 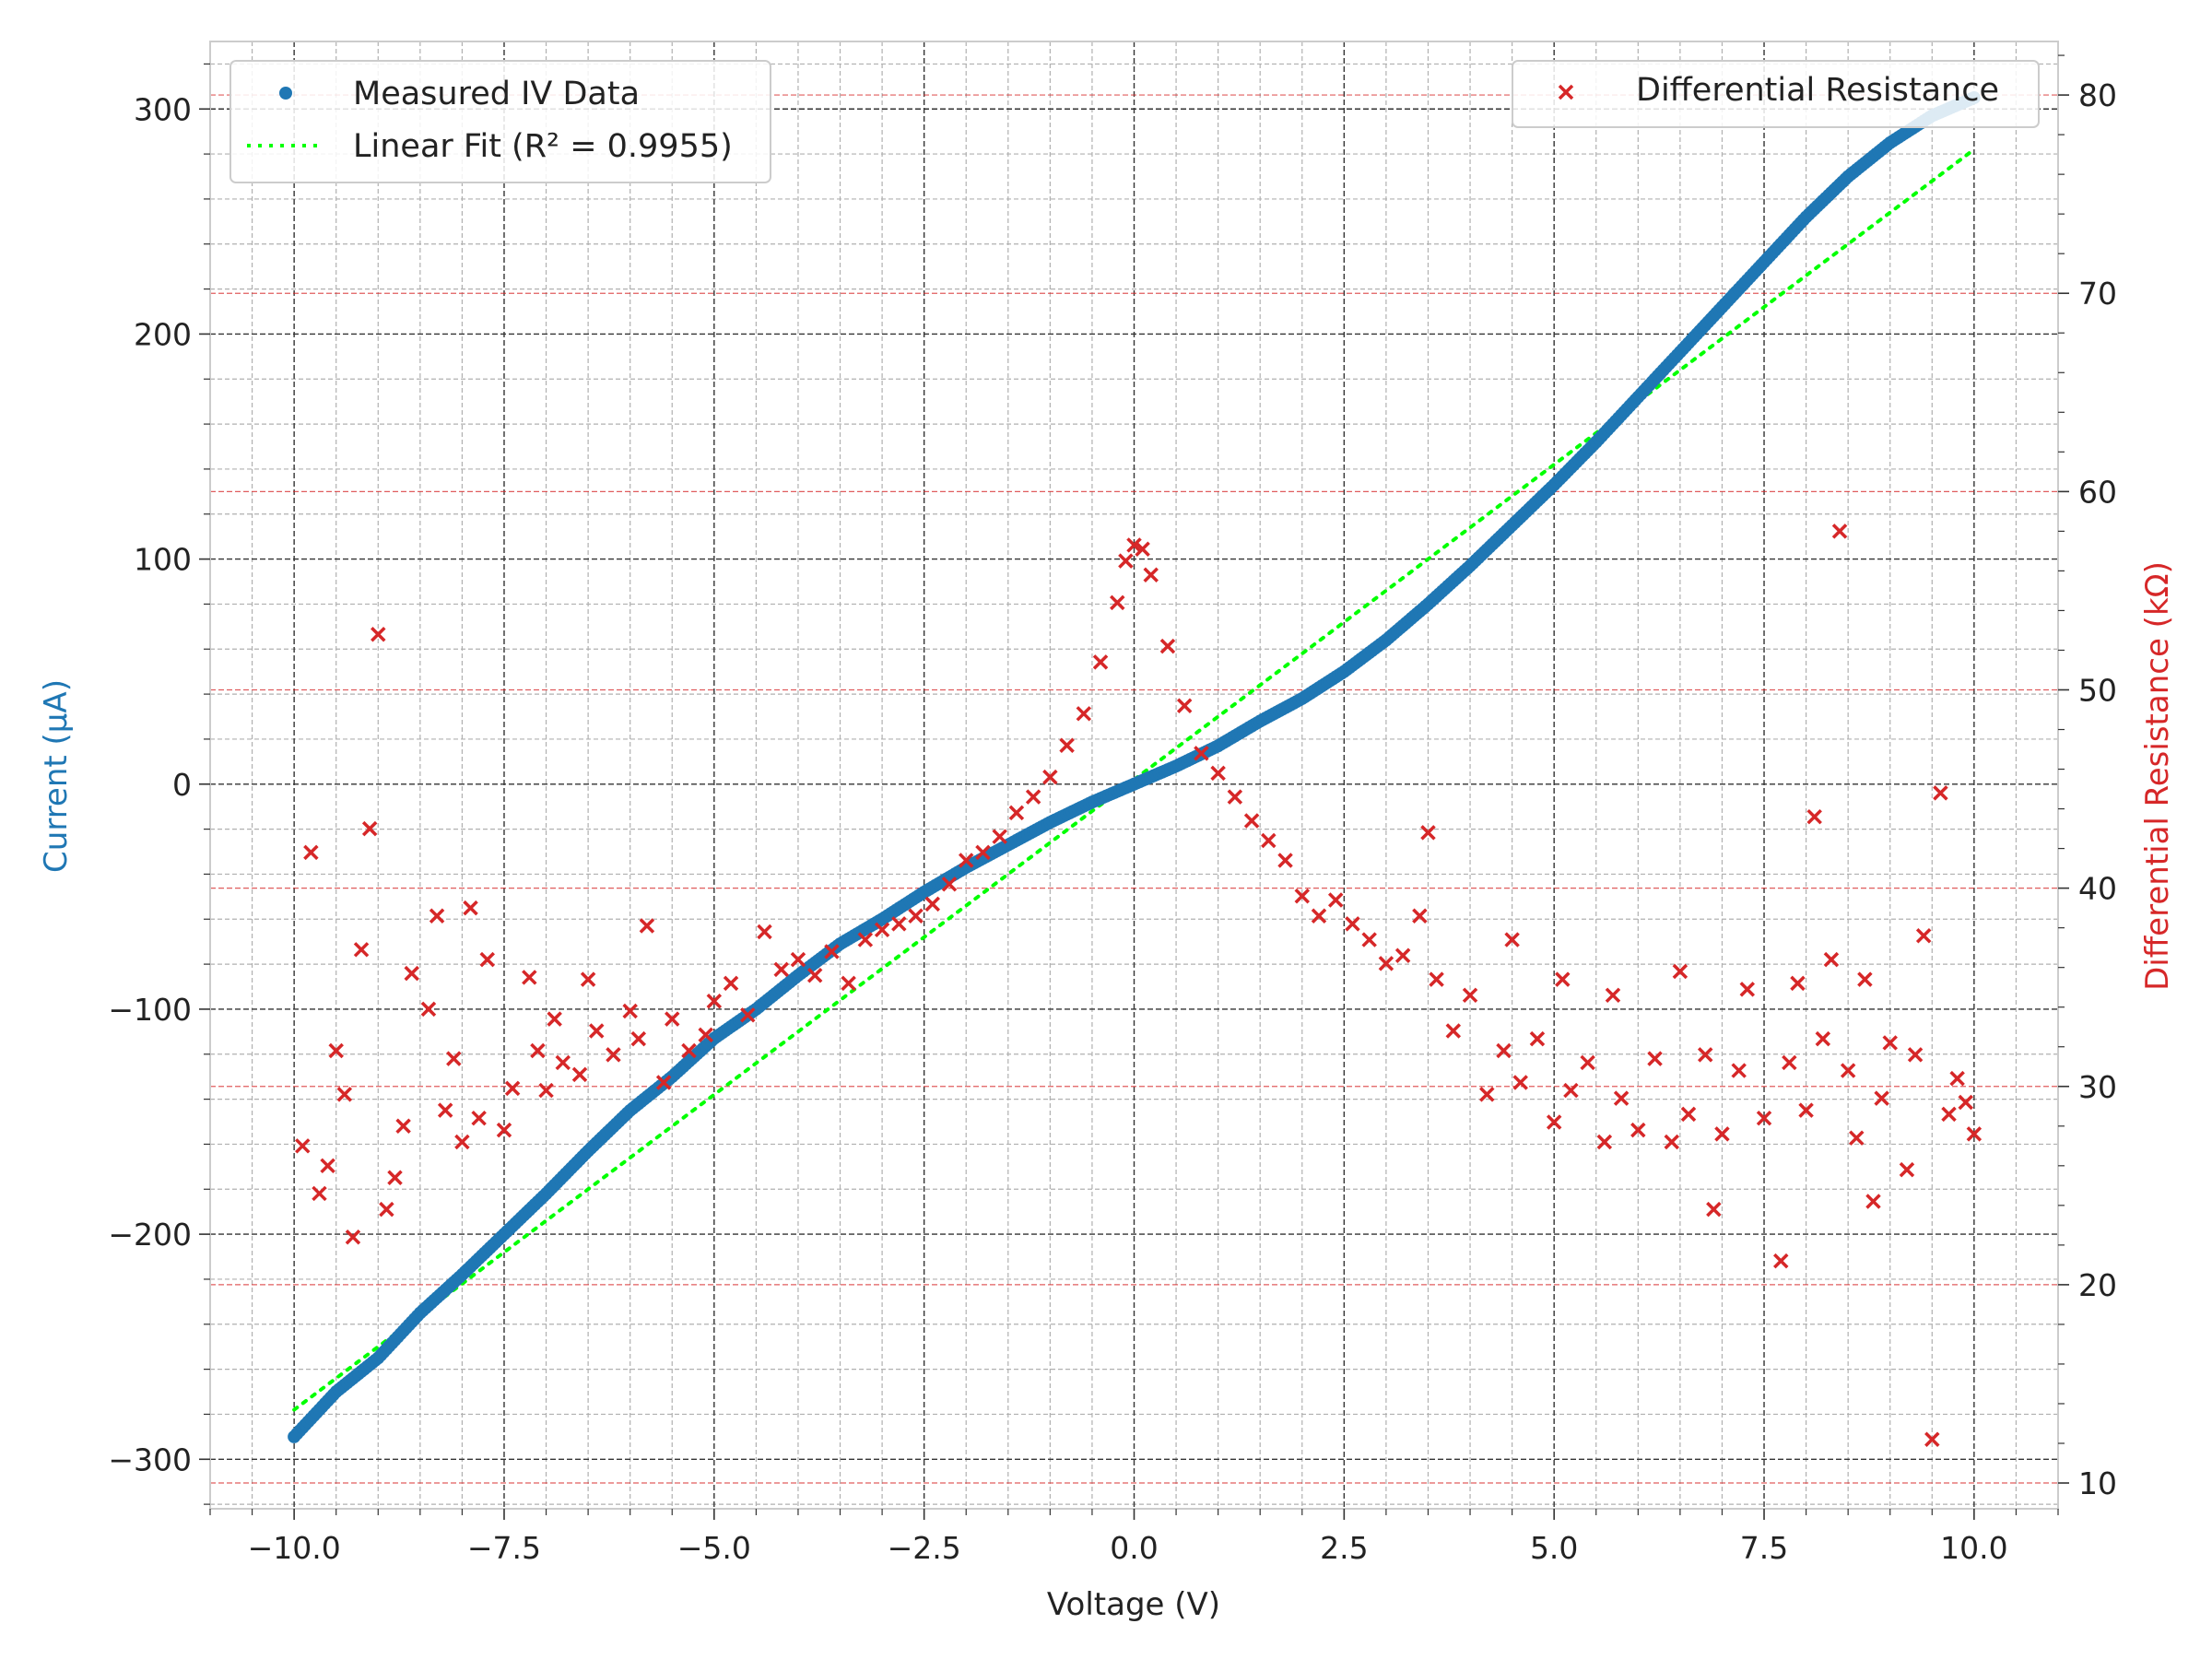 I want to click on x-tick-label: 10.0, so click(x=1973, y=1548).